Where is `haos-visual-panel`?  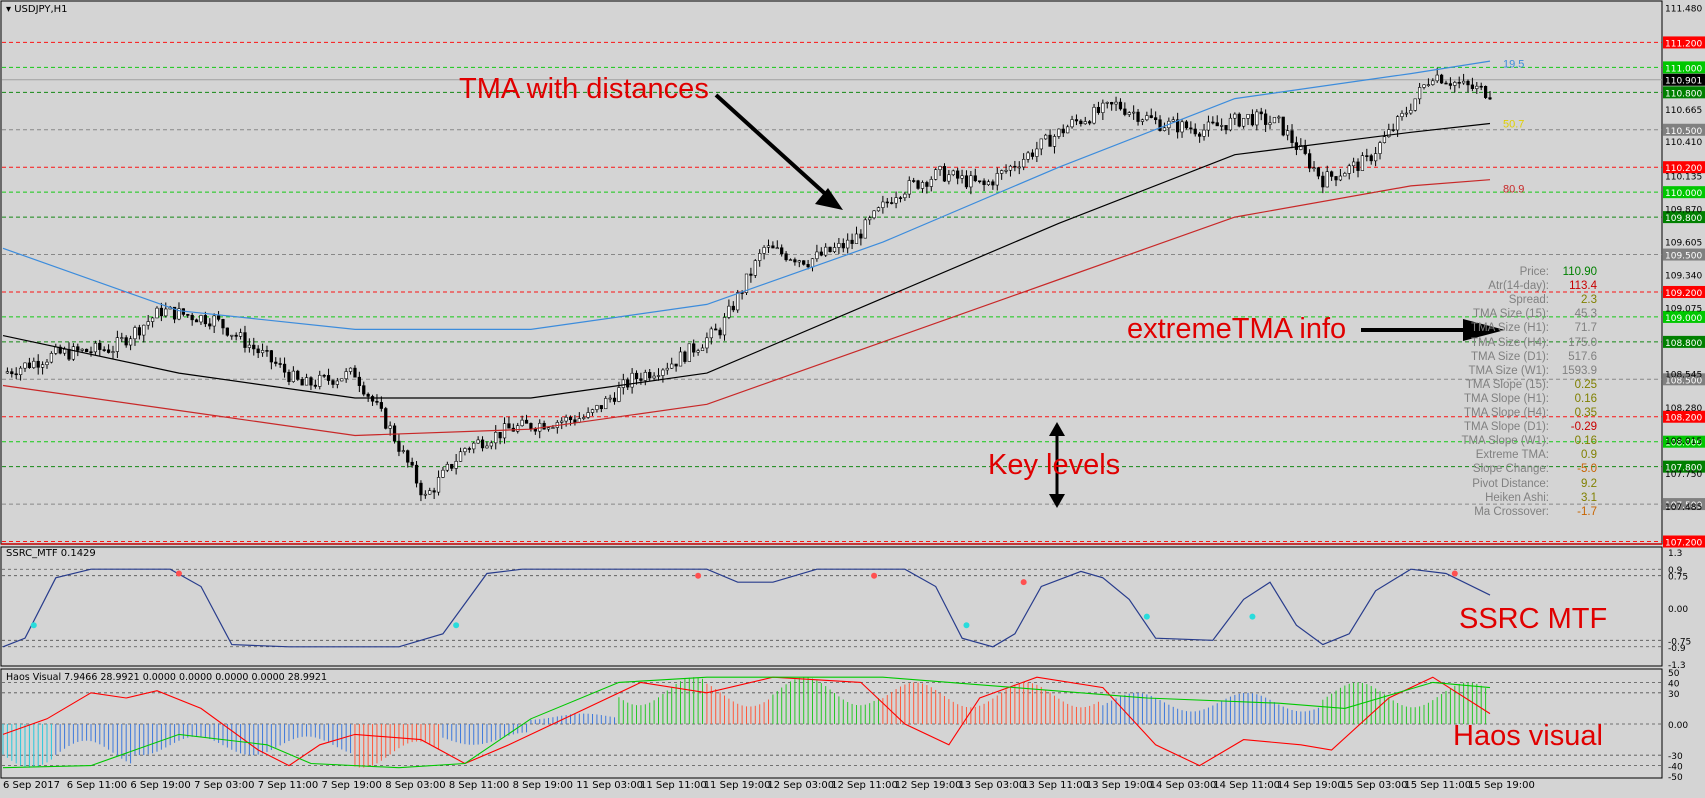
haos-visual-panel is located at coordinates (831, 723).